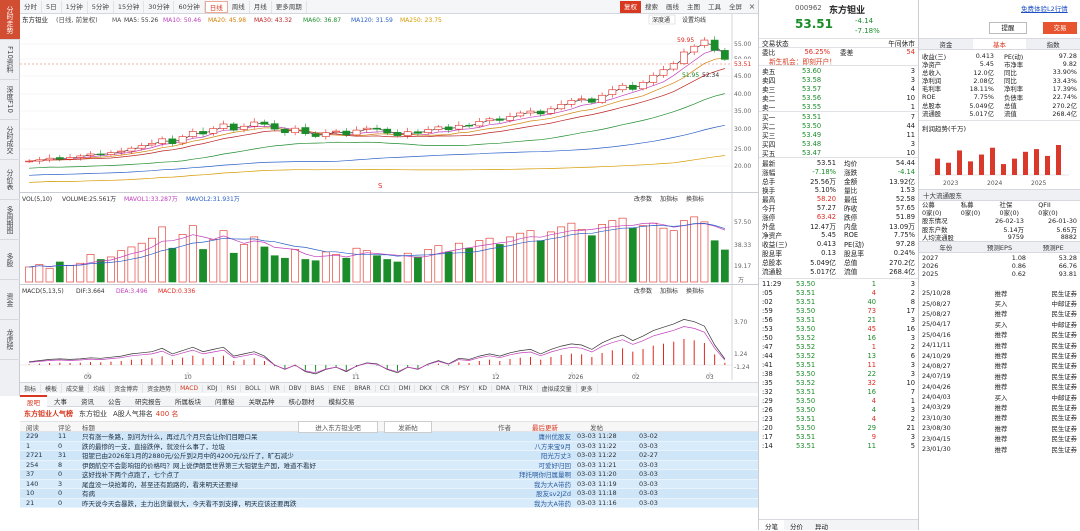 This screenshot has width=1080, height=531. I want to click on rating-row: 23/01/30 推荐 民生证券, so click(999, 449).